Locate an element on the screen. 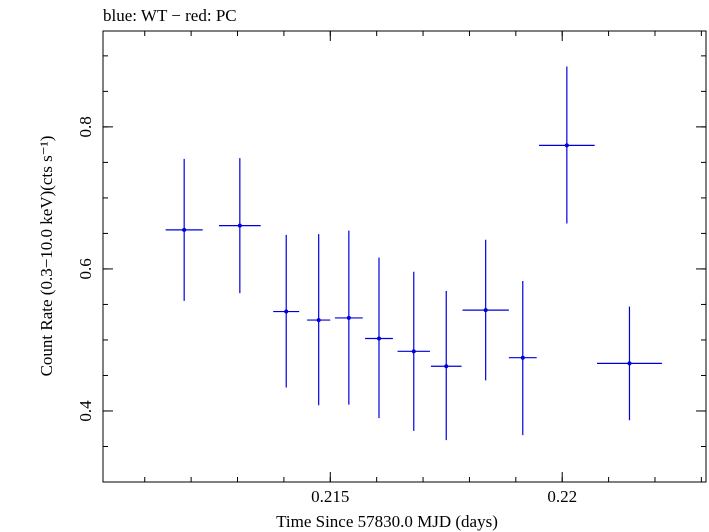  x-tick-label: 0.215 is located at coordinates (330, 496).